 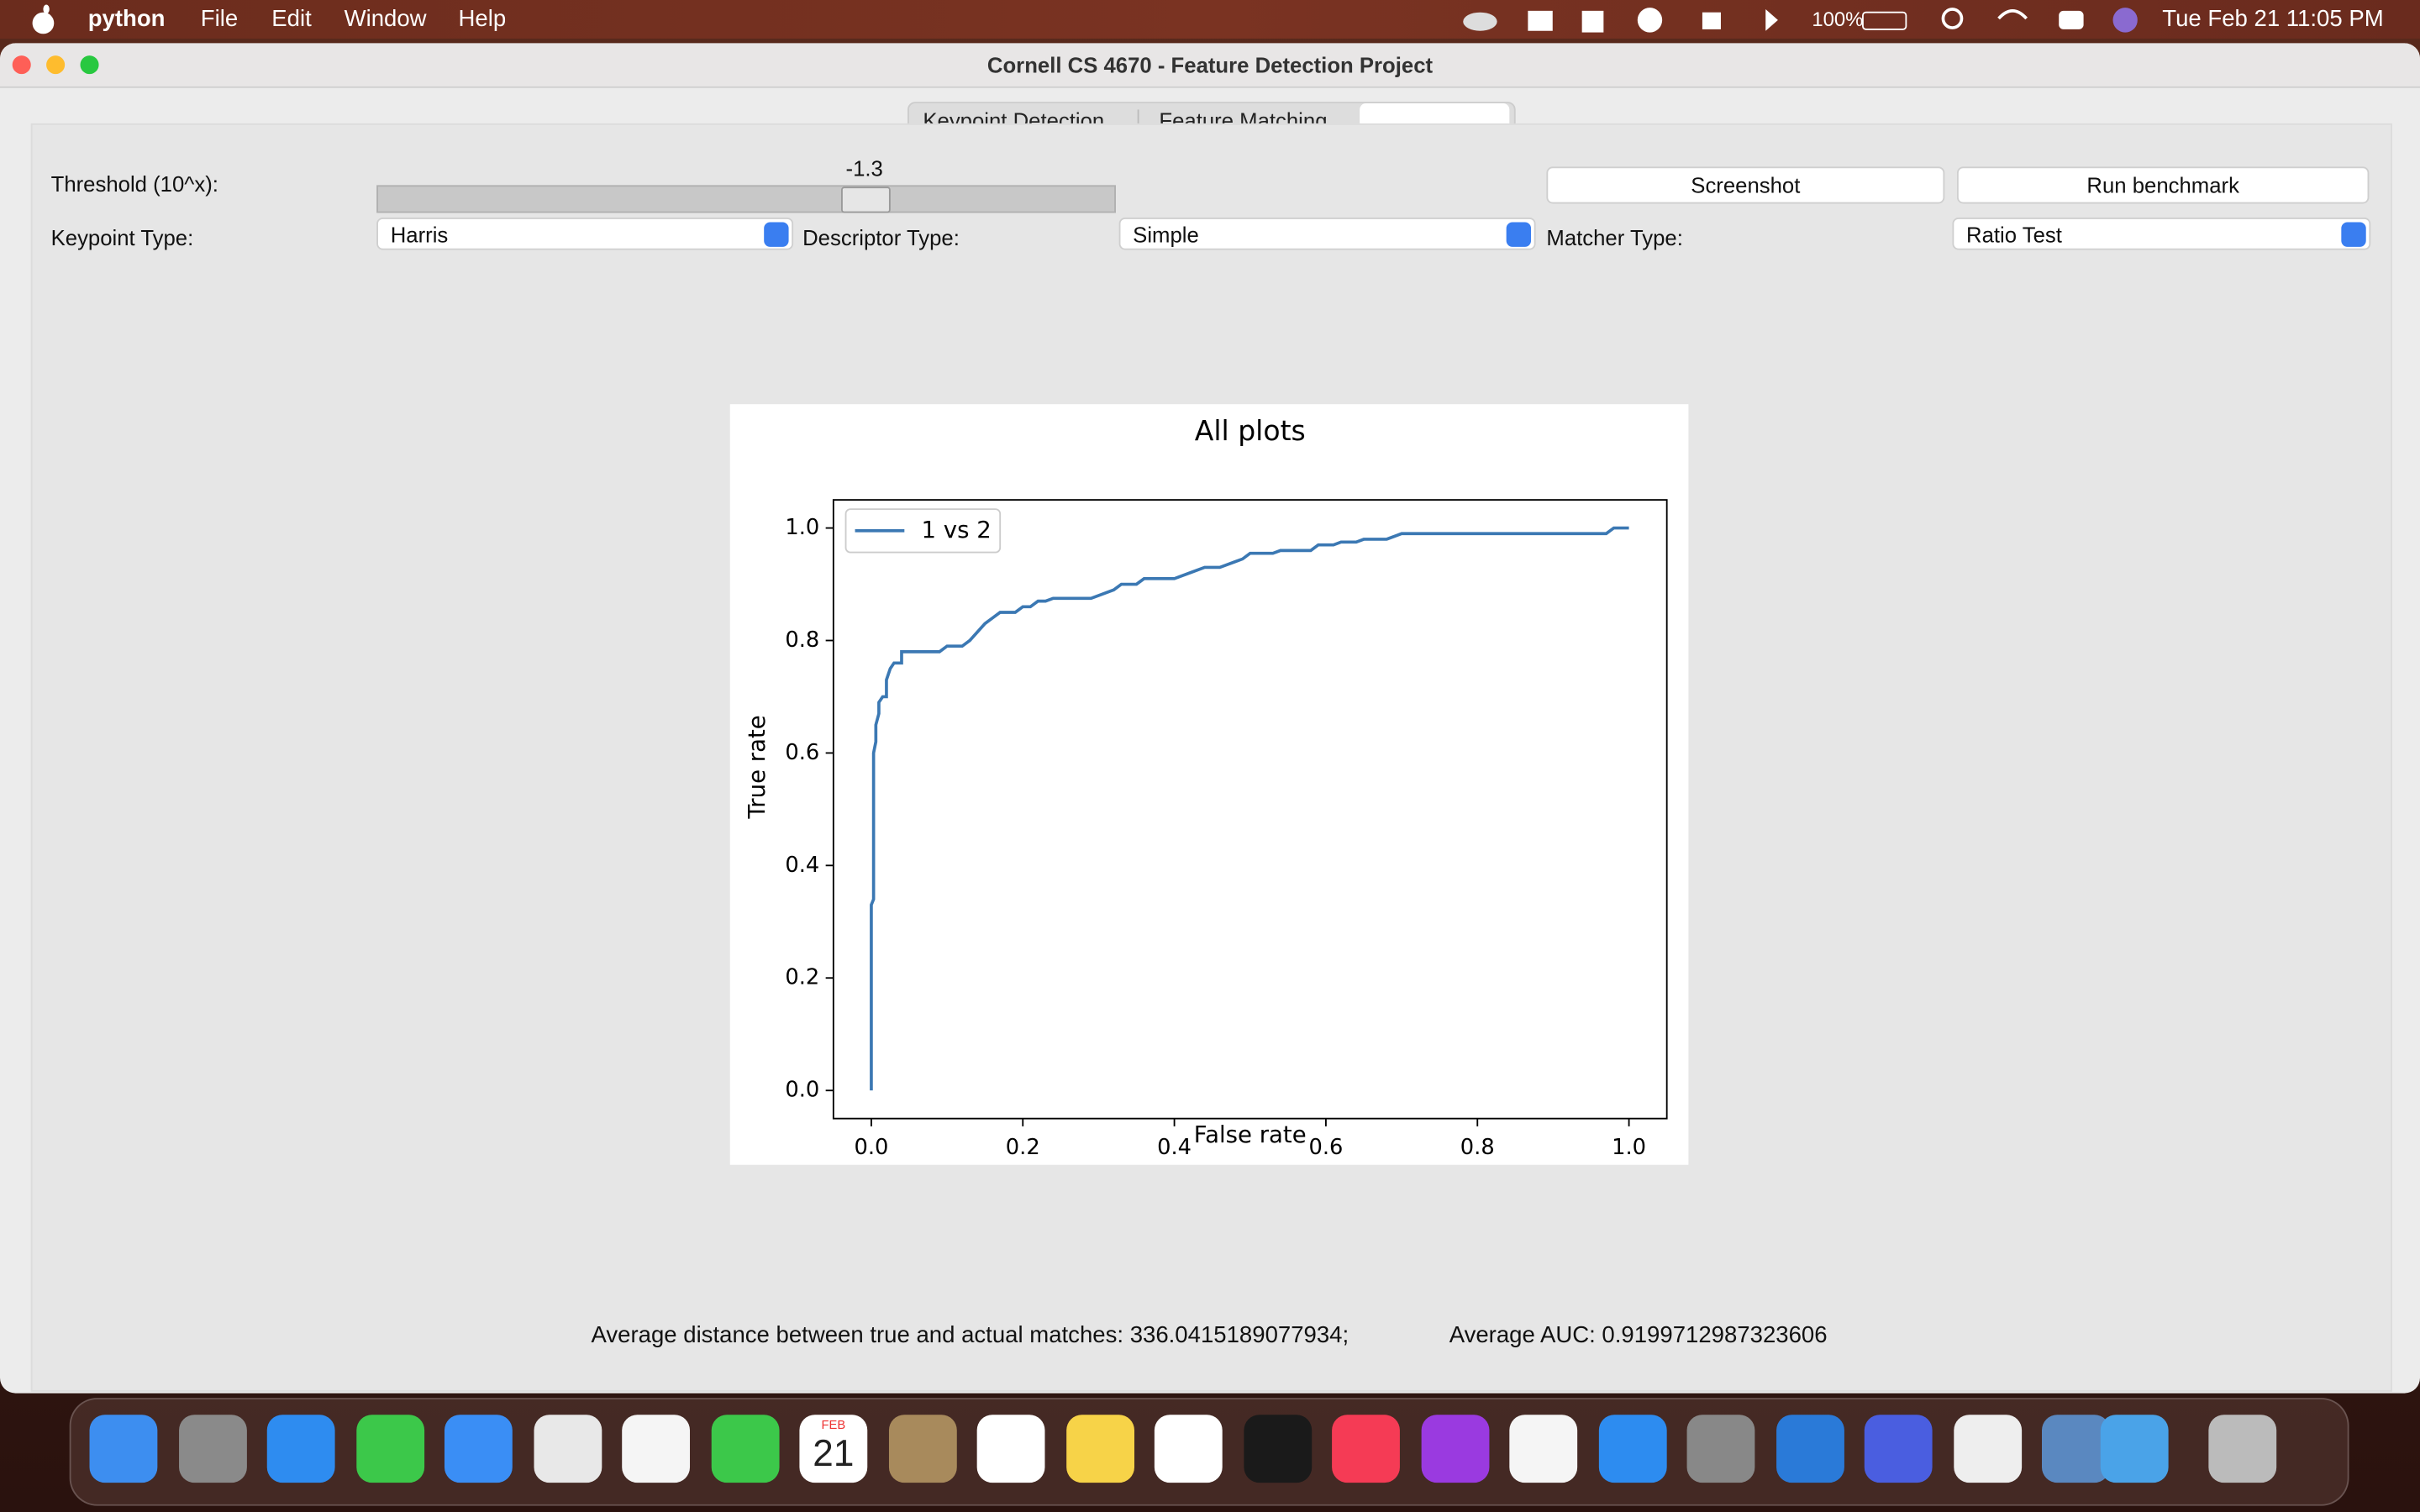 What do you see at coordinates (1477, 1147) in the screenshot?
I see `x-tick-label: 0.8` at bounding box center [1477, 1147].